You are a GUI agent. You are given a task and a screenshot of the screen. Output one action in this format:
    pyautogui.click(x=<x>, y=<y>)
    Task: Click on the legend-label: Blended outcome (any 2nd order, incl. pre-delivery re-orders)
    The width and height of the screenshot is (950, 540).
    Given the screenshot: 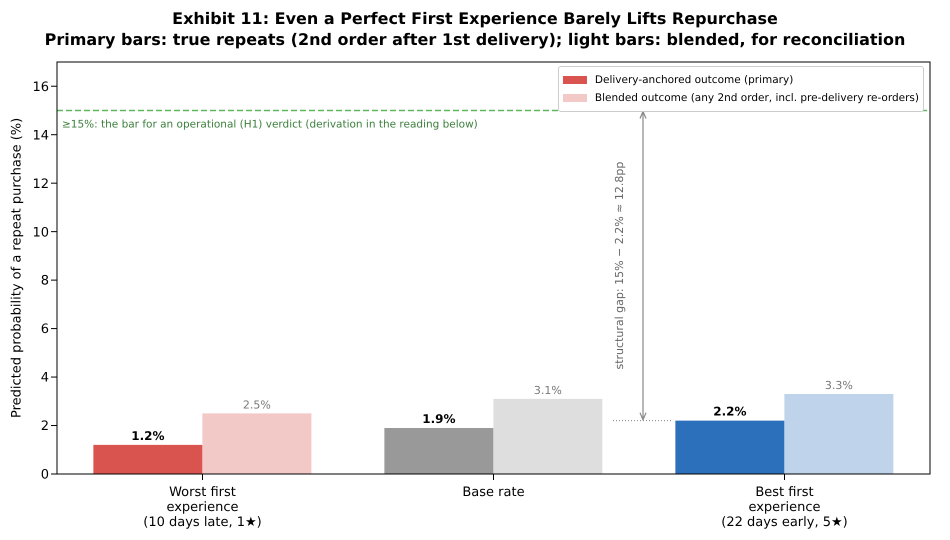 What is the action you would take?
    pyautogui.click(x=756, y=98)
    